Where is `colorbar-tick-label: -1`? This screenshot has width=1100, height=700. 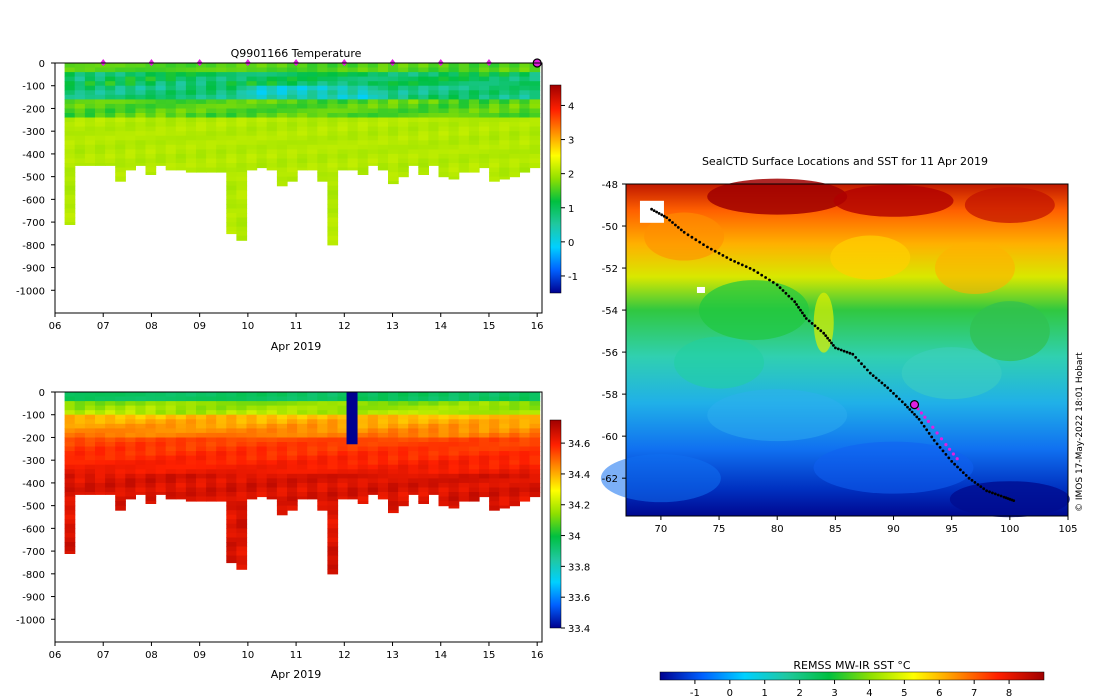 colorbar-tick-label: -1 is located at coordinates (573, 277).